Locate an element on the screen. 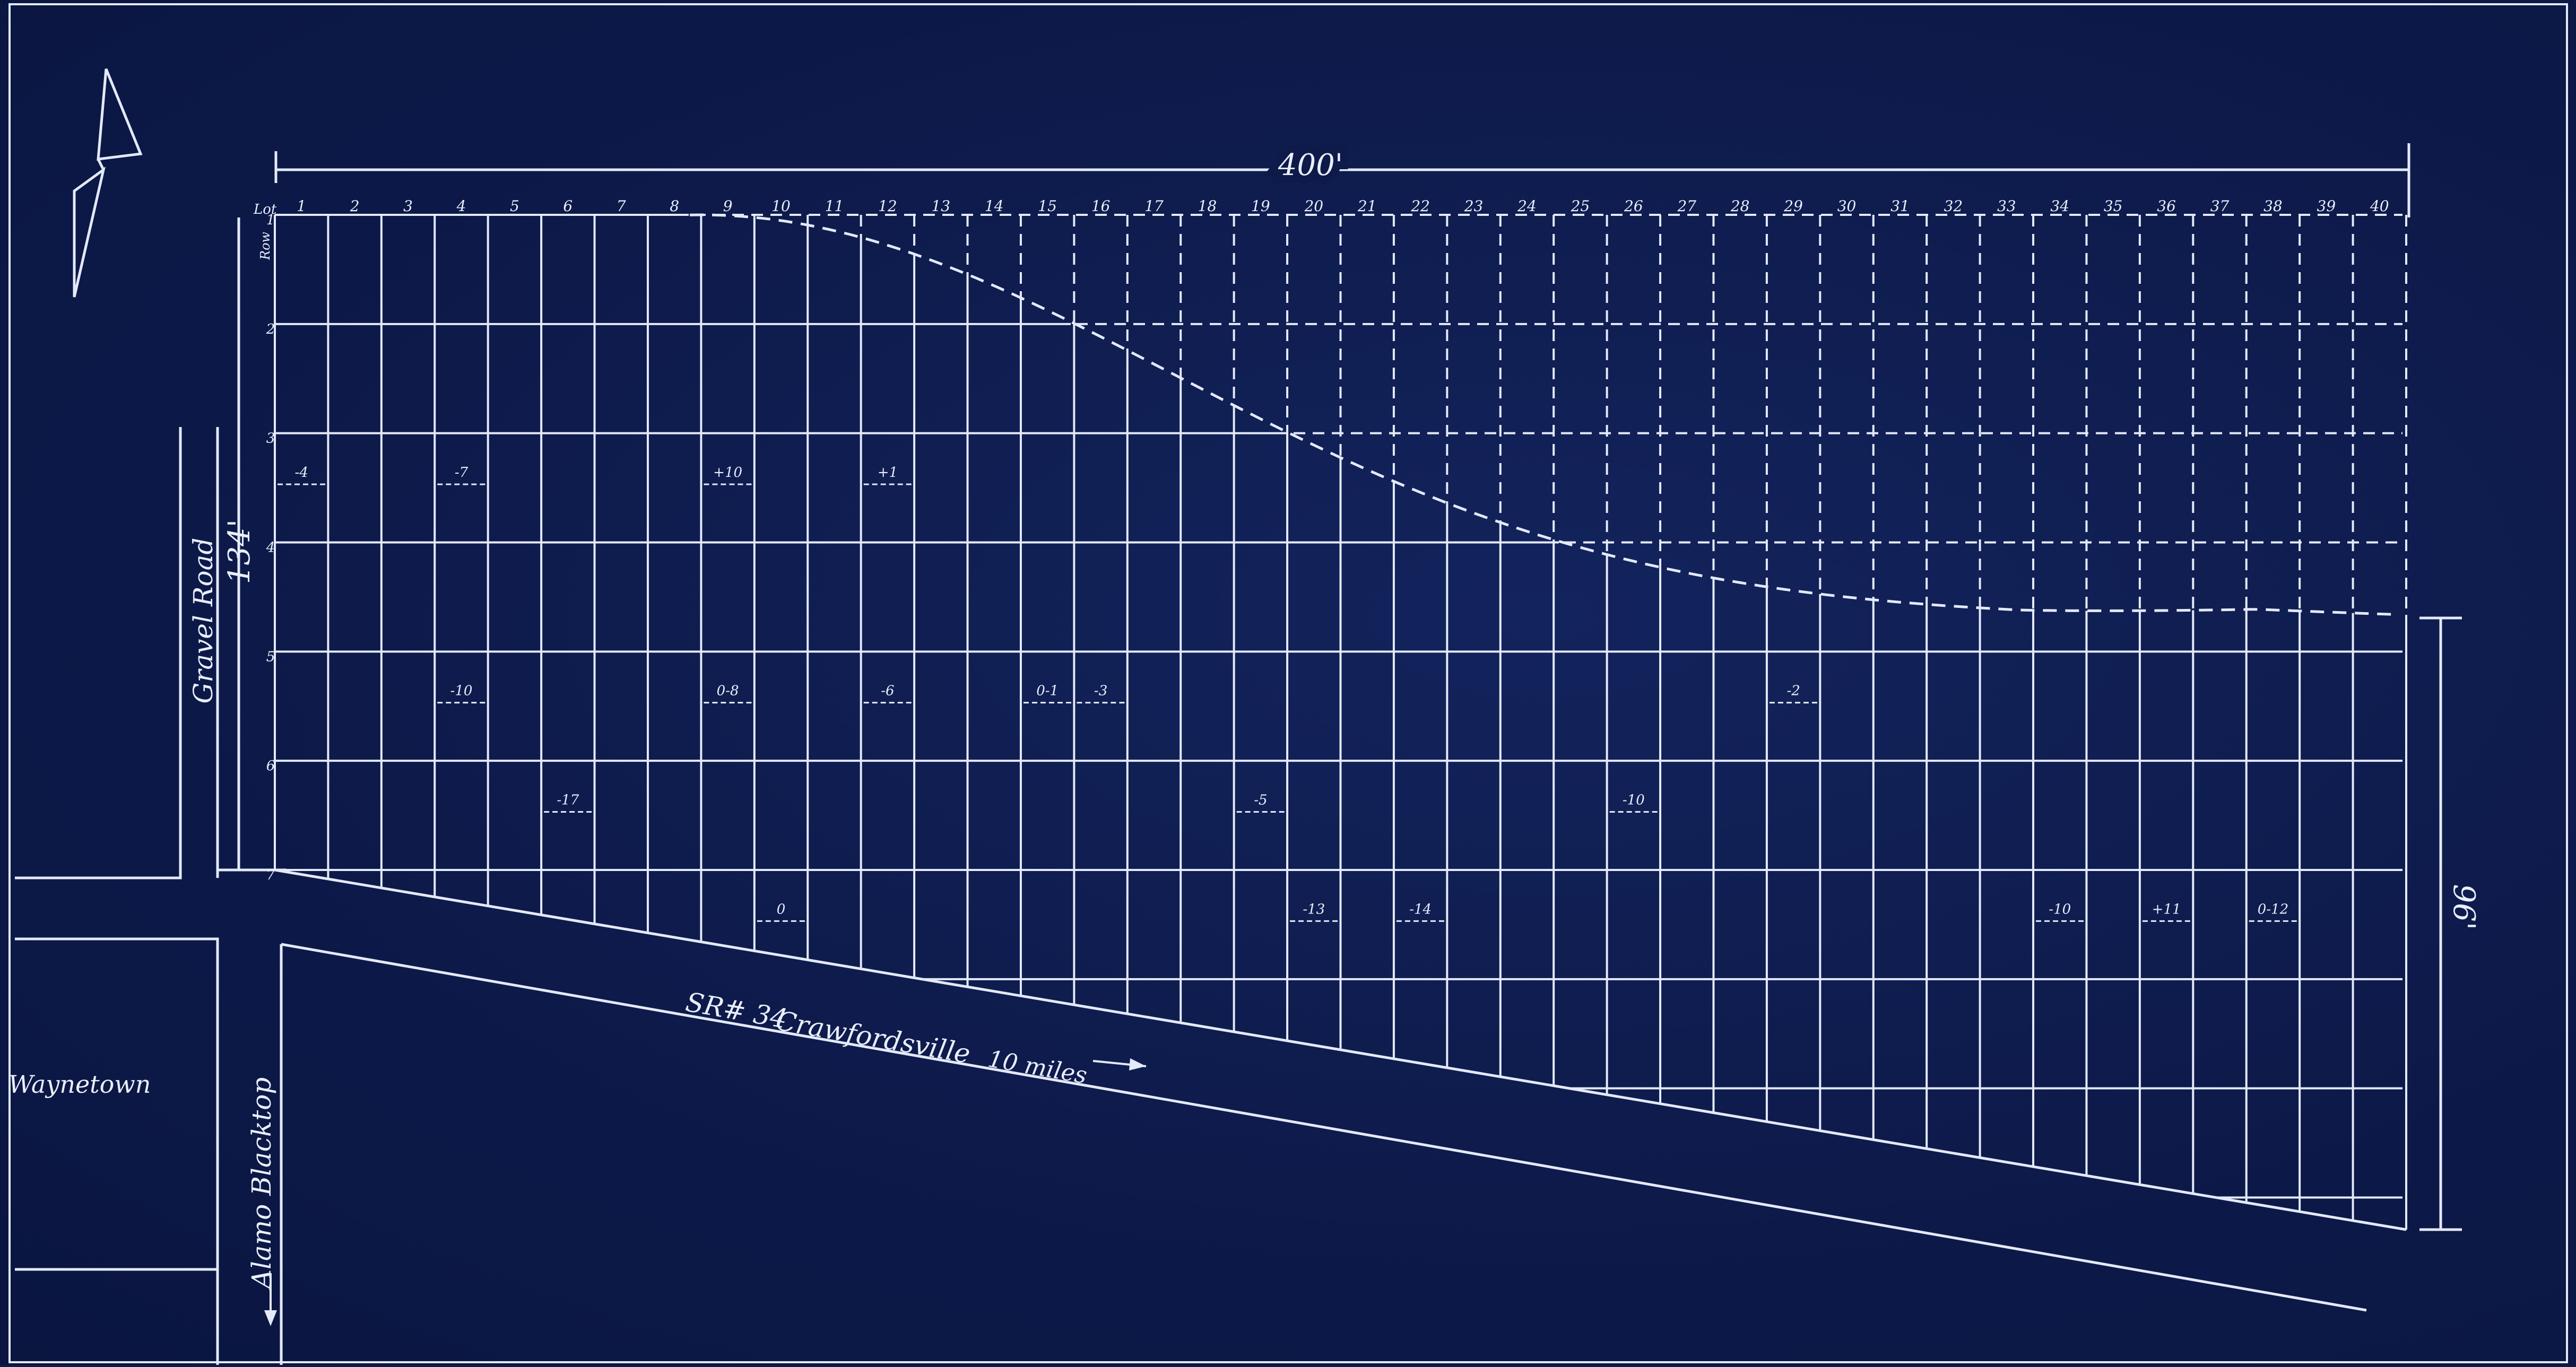  lot-number: 3 is located at coordinates (408, 206).